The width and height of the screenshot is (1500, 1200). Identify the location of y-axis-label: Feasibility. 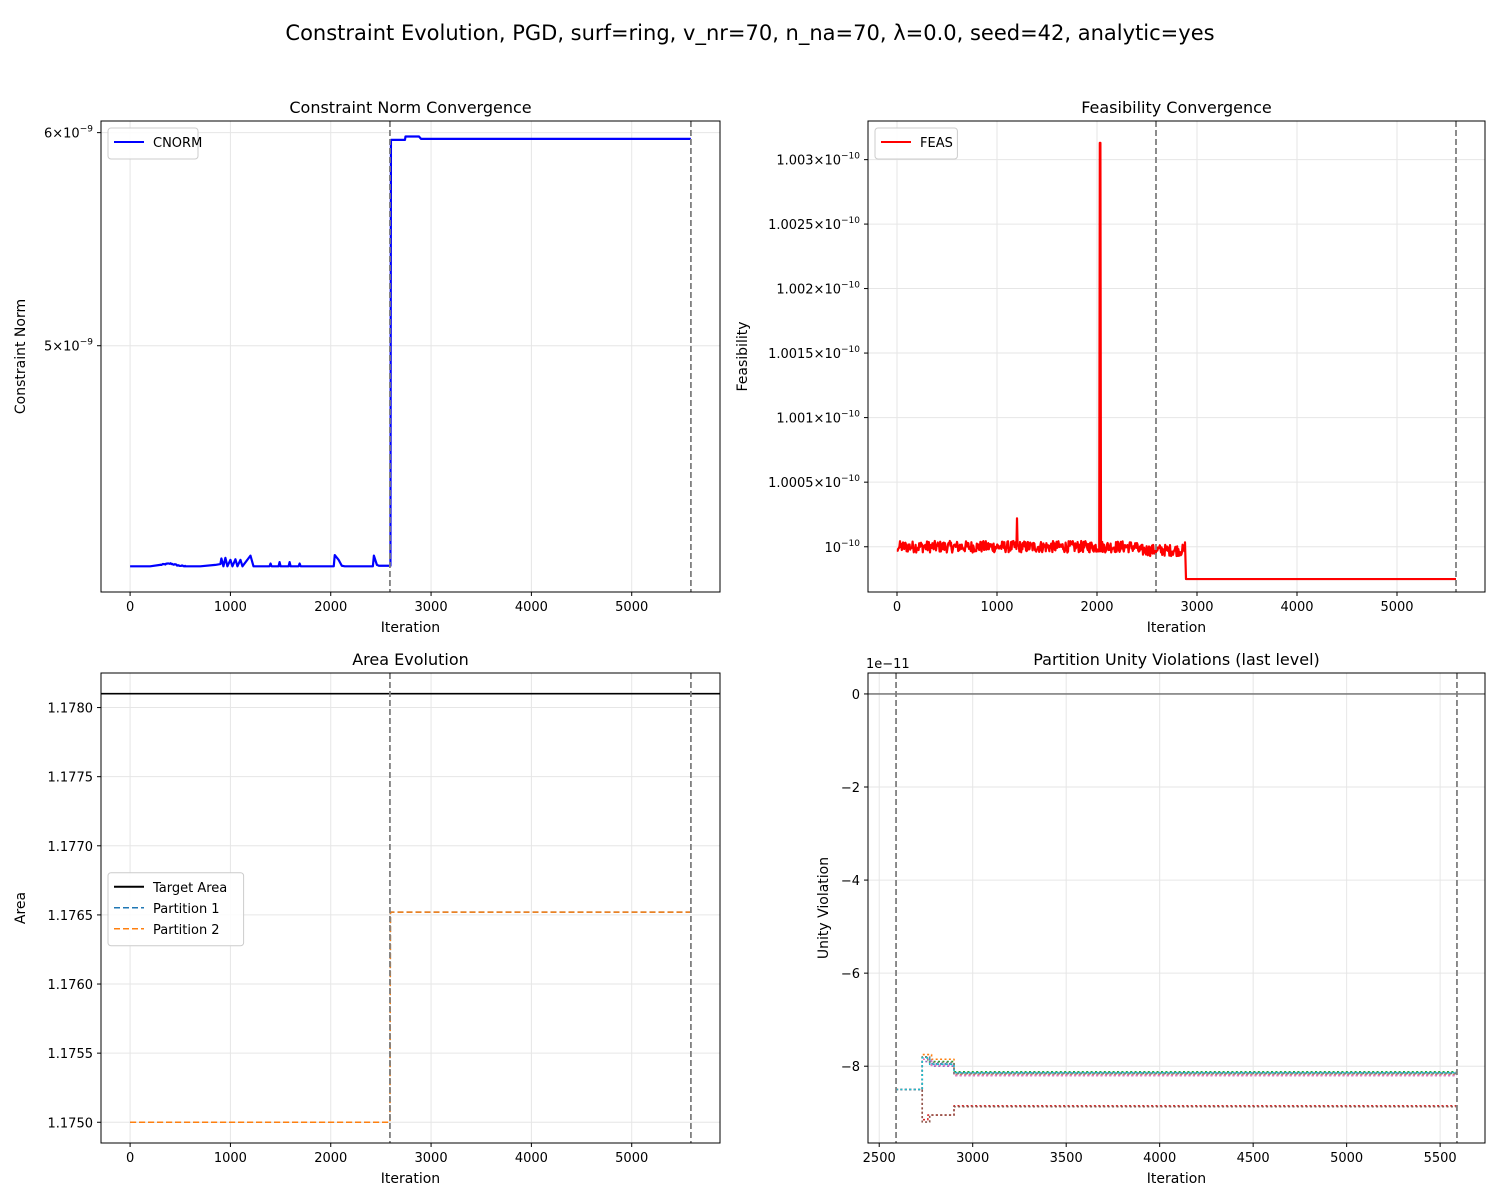
(743, 357).